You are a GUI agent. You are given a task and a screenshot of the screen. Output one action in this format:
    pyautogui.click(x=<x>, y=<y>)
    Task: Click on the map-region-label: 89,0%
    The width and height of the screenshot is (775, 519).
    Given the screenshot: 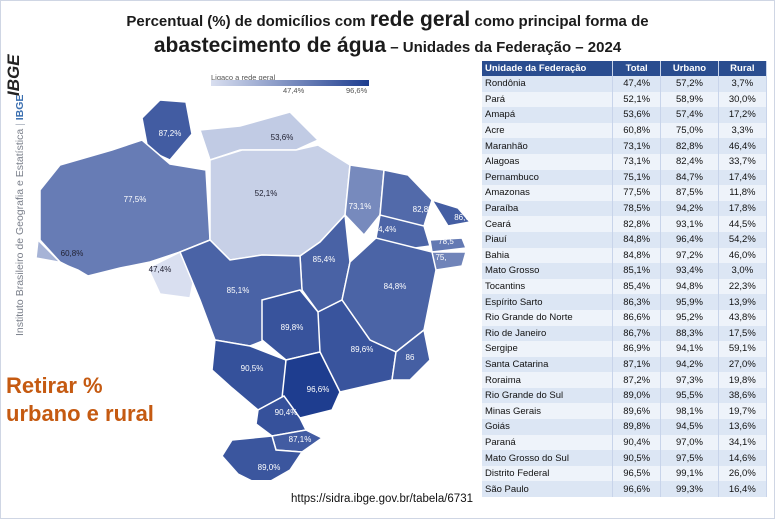 What is the action you would take?
    pyautogui.click(x=269, y=467)
    